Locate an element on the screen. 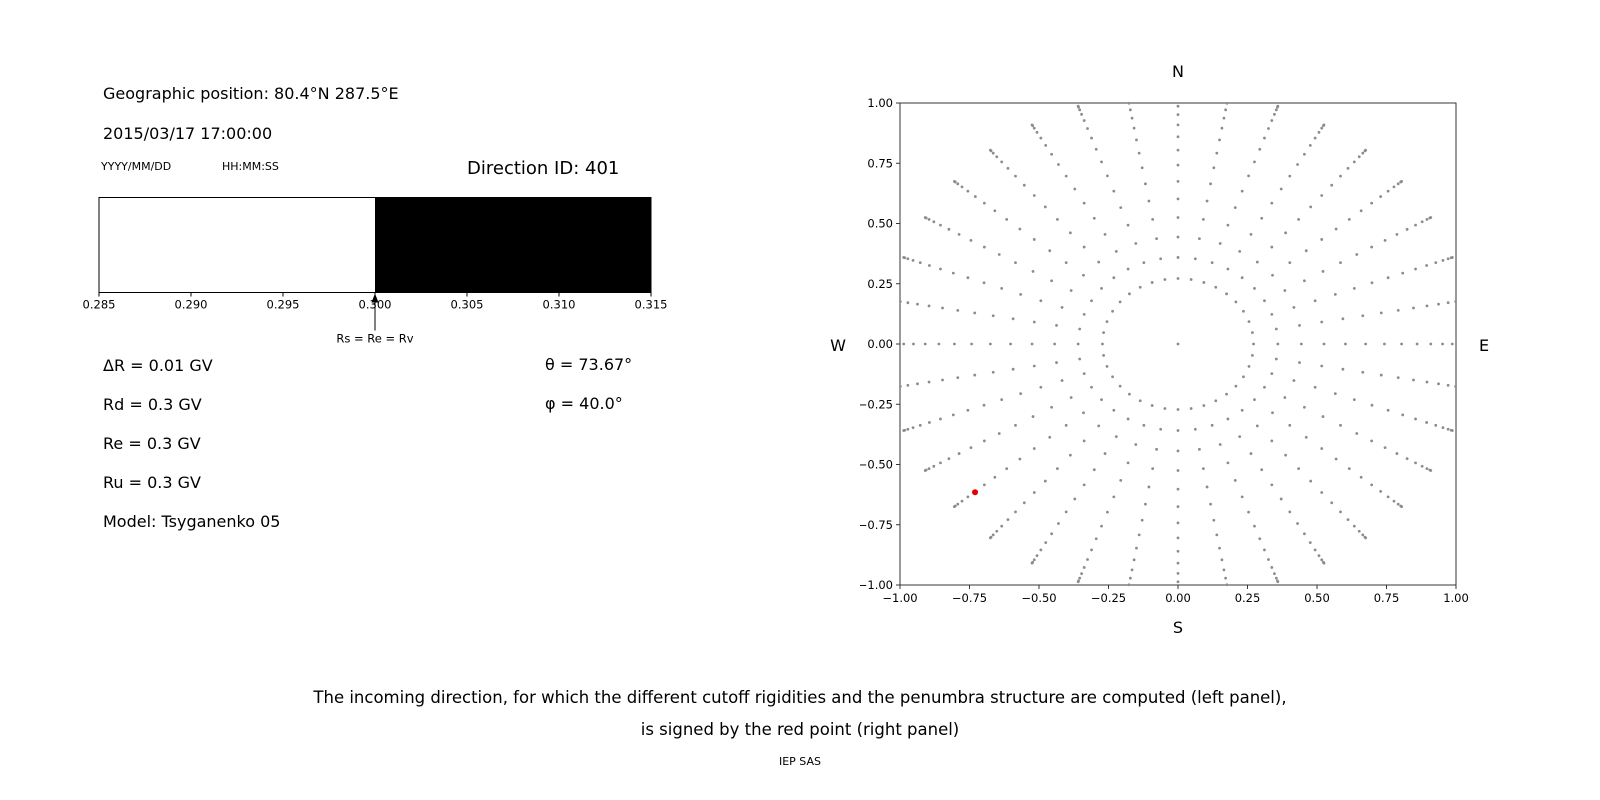 This screenshot has width=1600, height=800. y-tick-label: 0.25 is located at coordinates (880, 284).